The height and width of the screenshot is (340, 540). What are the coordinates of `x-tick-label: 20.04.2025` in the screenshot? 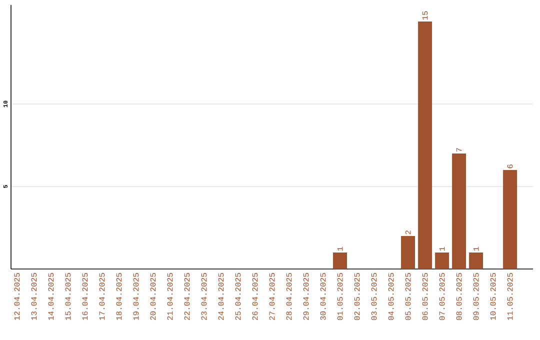 It's located at (153, 296).